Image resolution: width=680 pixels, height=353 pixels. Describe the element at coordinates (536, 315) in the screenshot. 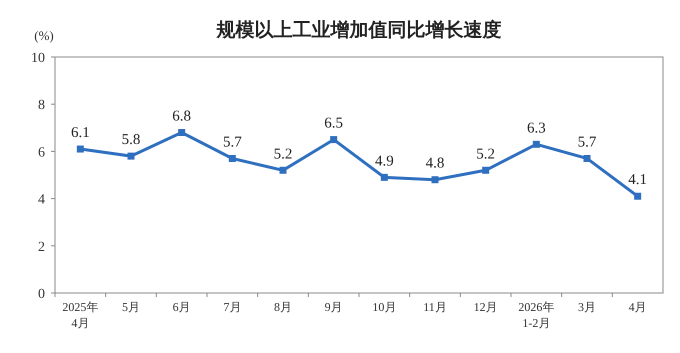

I see `x-tick-label: 2026年 1-2月` at that location.